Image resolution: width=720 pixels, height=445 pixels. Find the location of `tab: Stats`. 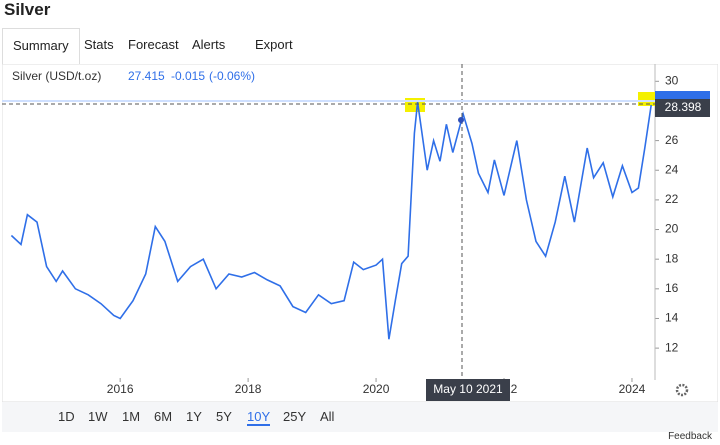

tab: Stats is located at coordinates (99, 44).